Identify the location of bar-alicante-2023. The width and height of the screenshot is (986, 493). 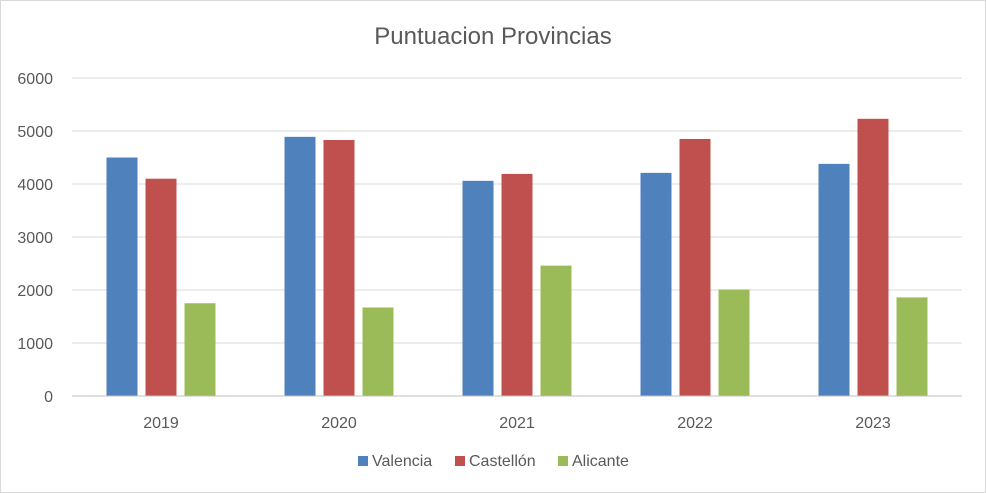
(912, 346).